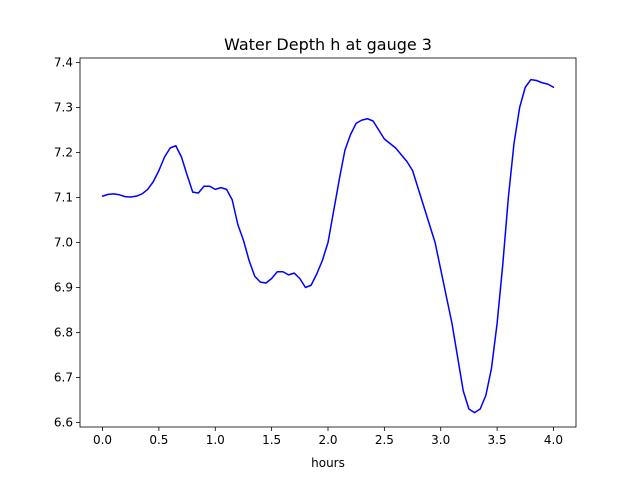 Image resolution: width=640 pixels, height=480 pixels. What do you see at coordinates (63, 198) in the screenshot?
I see `y-tick-label: 7.1` at bounding box center [63, 198].